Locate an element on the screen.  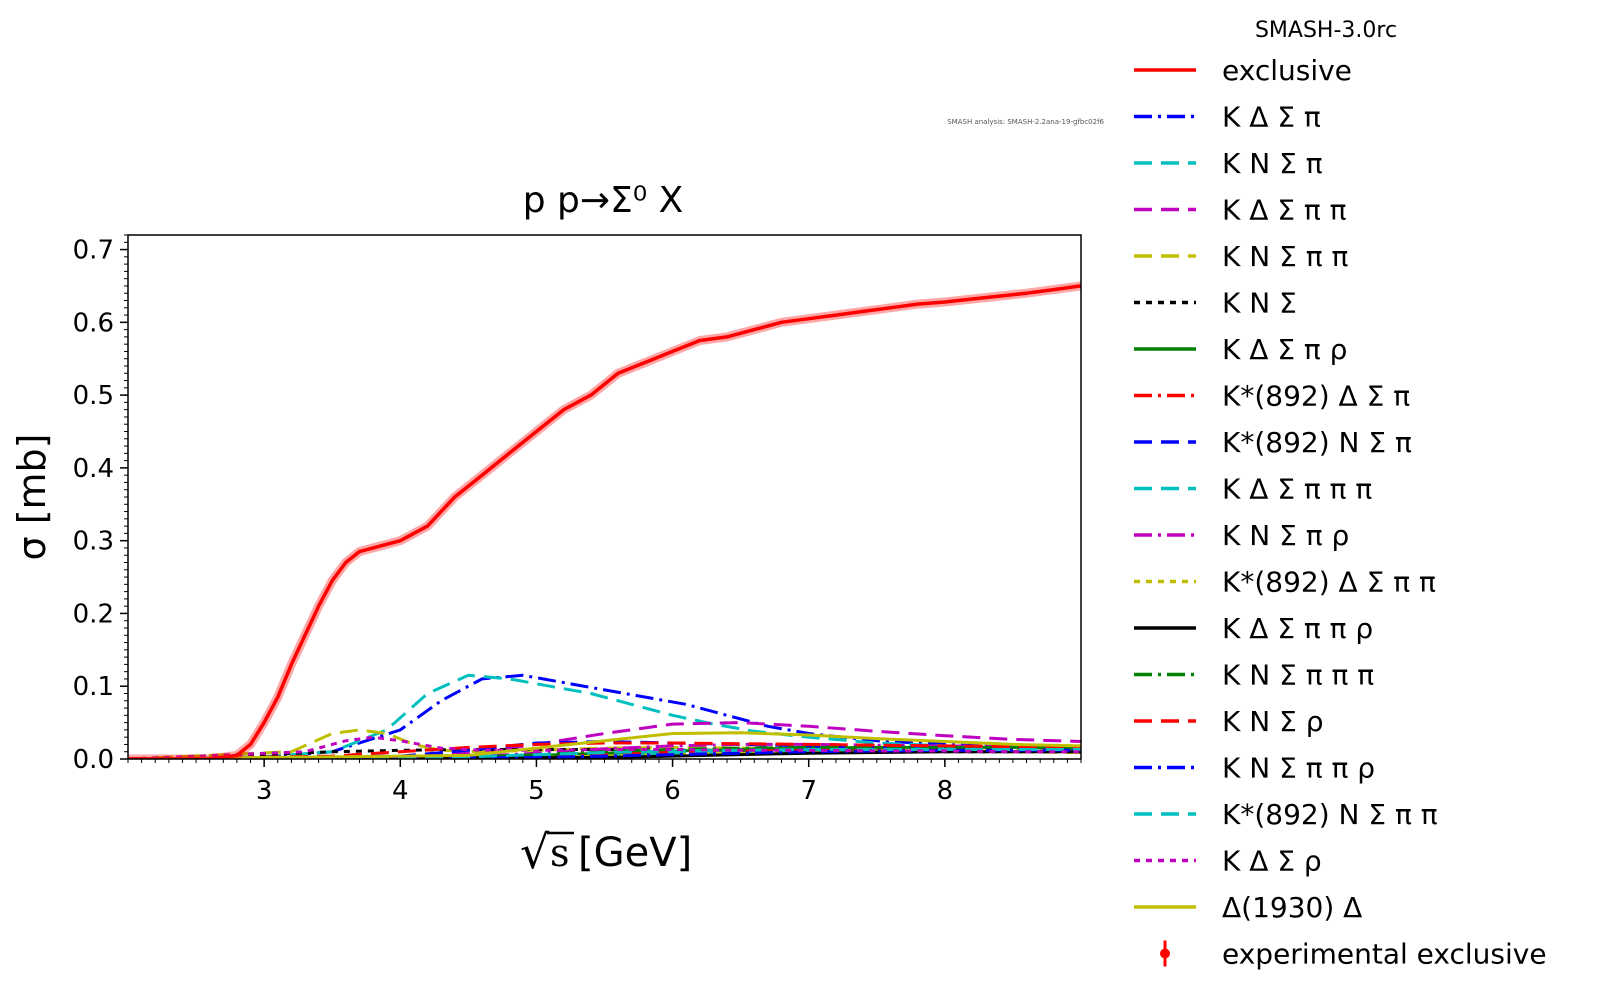
series-line-1930 is located at coordinates (604, 745).